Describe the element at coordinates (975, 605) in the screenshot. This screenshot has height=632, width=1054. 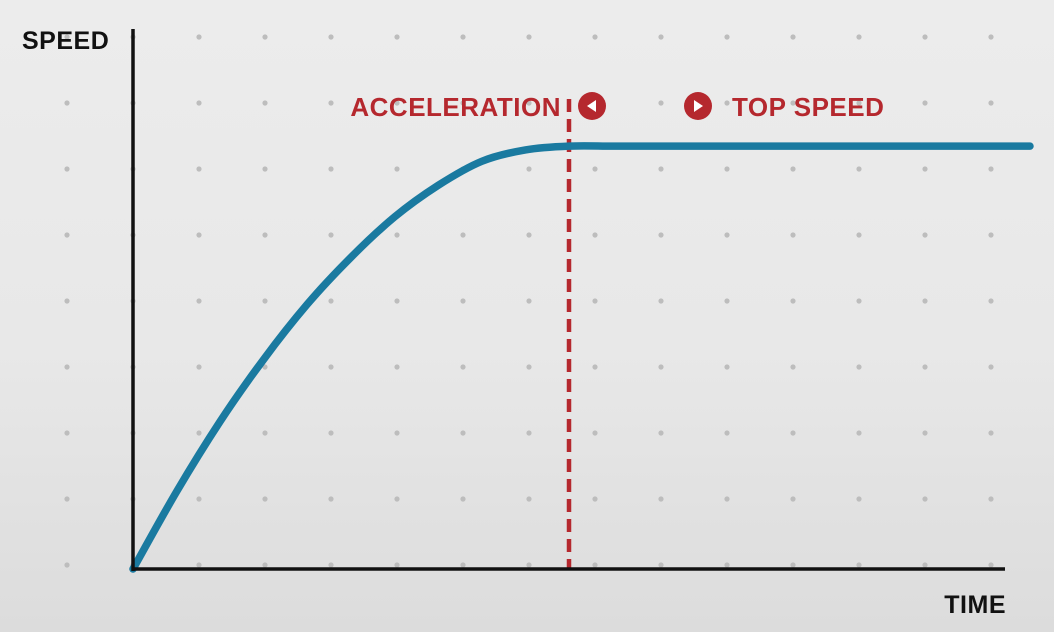
I see `x-axis-title: TIME` at that location.